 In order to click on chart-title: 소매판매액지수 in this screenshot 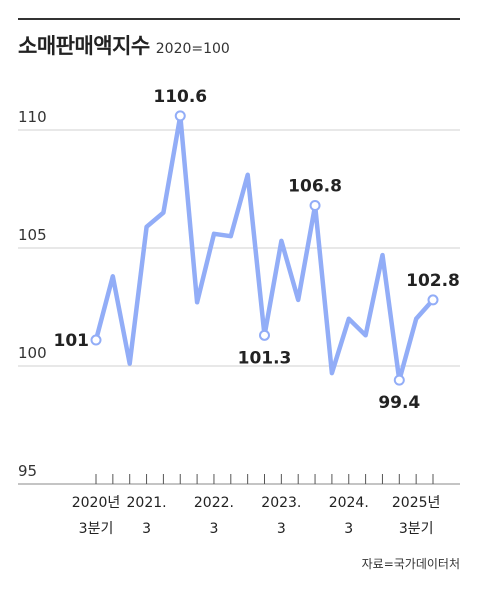, I will do `click(84, 46)`.